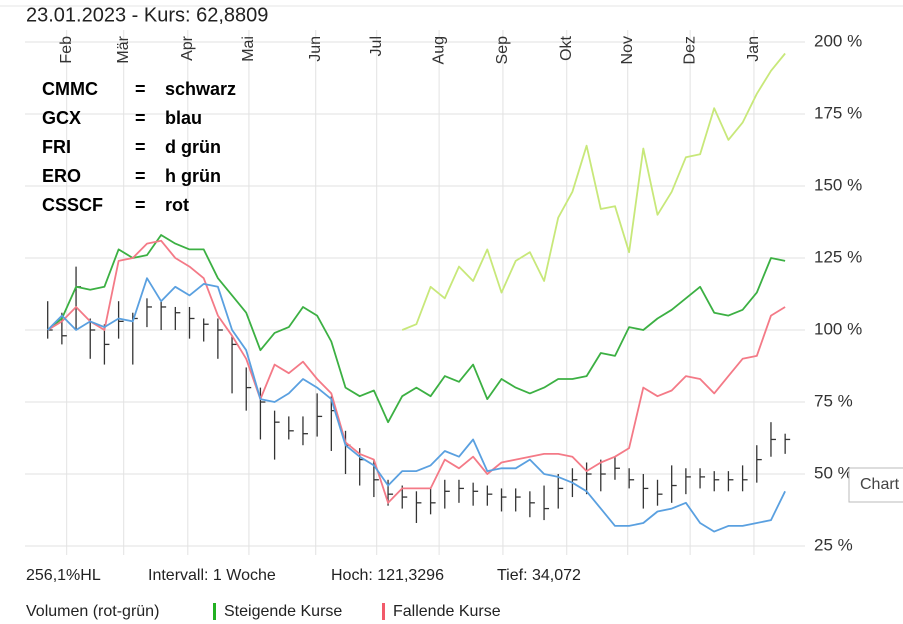  What do you see at coordinates (502, 50) in the screenshot?
I see `x-tick-label: Sep` at bounding box center [502, 50].